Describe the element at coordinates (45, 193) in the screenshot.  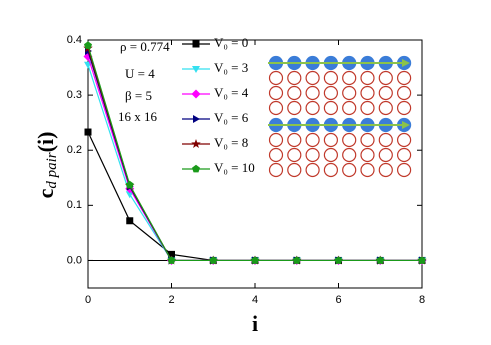
I see `y-label-main: c` at that location.